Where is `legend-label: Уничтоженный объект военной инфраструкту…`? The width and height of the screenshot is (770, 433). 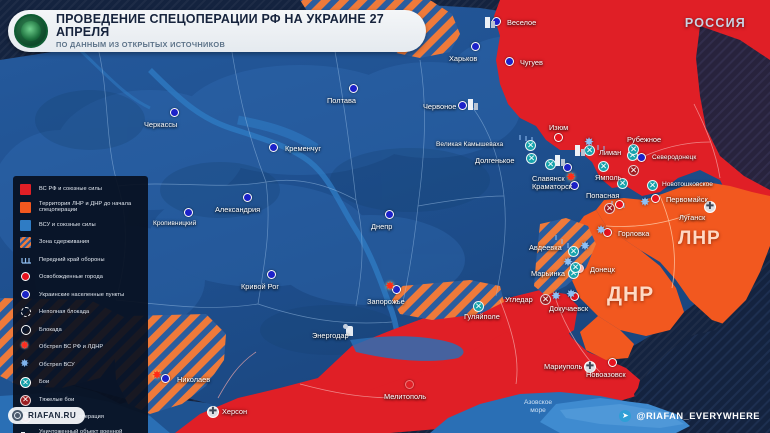 legend-label: Уничтоженный объект военной инфраструкту… is located at coordinates (81, 430).